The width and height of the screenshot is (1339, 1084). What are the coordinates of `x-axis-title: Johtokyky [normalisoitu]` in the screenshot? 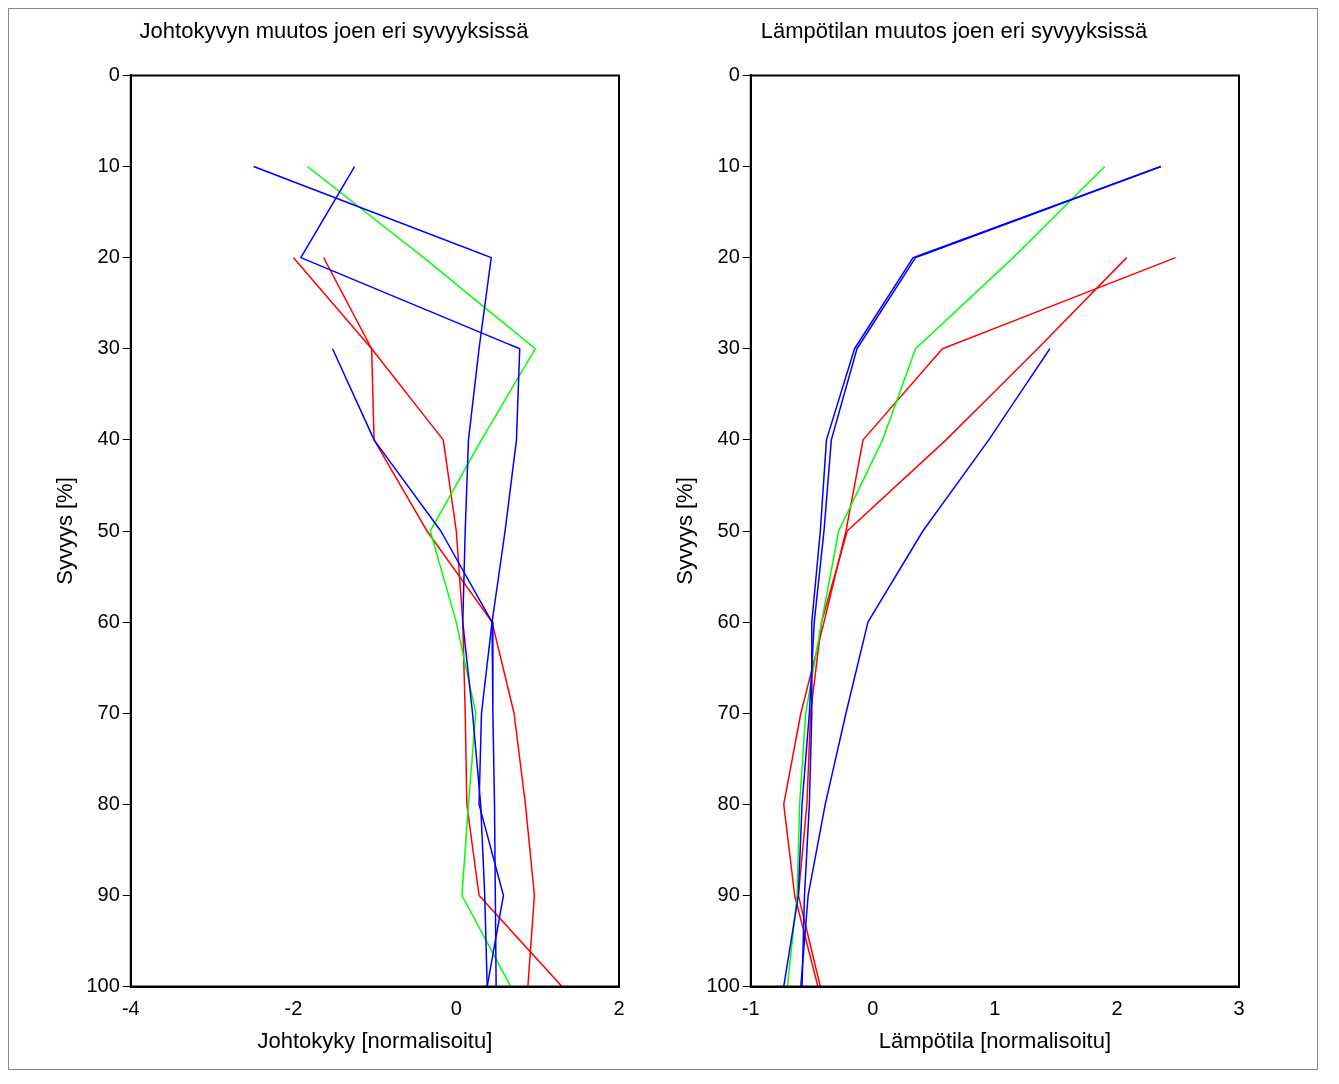 It's located at (375, 1040).